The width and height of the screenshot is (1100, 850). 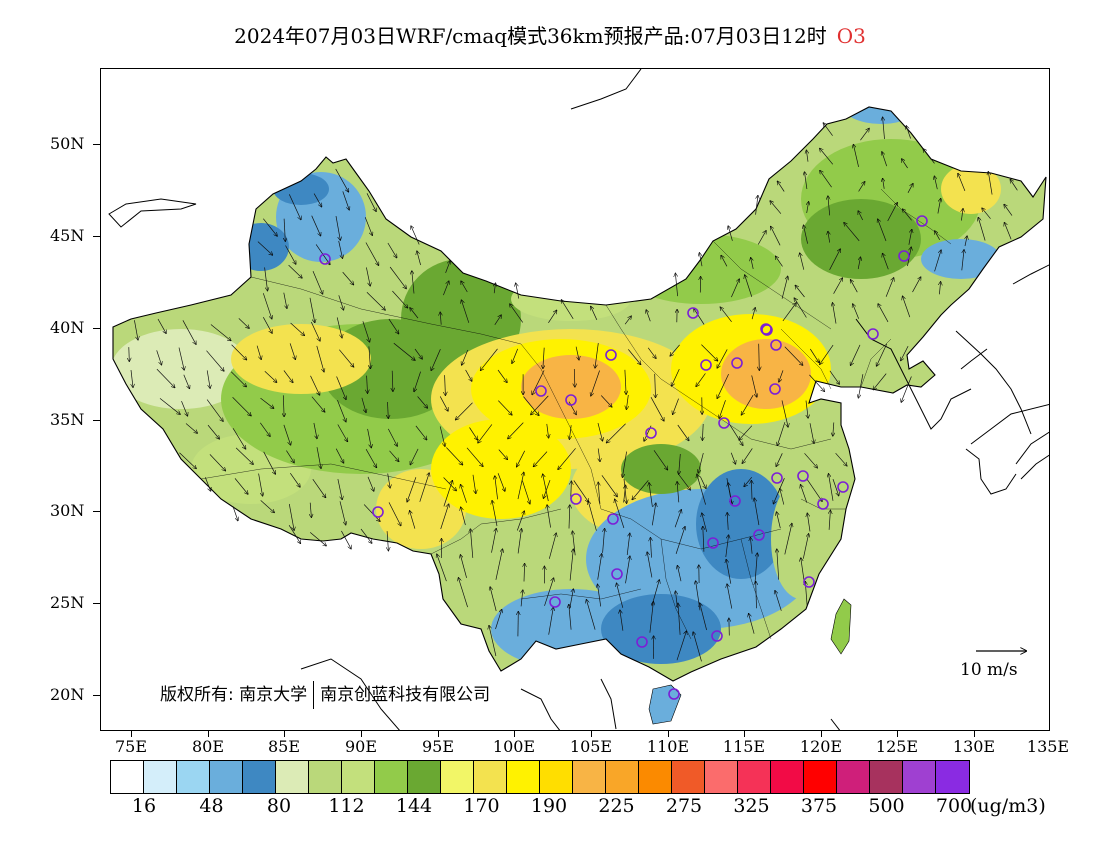 I want to click on wind-reference-label: 10 m/s, so click(x=989, y=670).